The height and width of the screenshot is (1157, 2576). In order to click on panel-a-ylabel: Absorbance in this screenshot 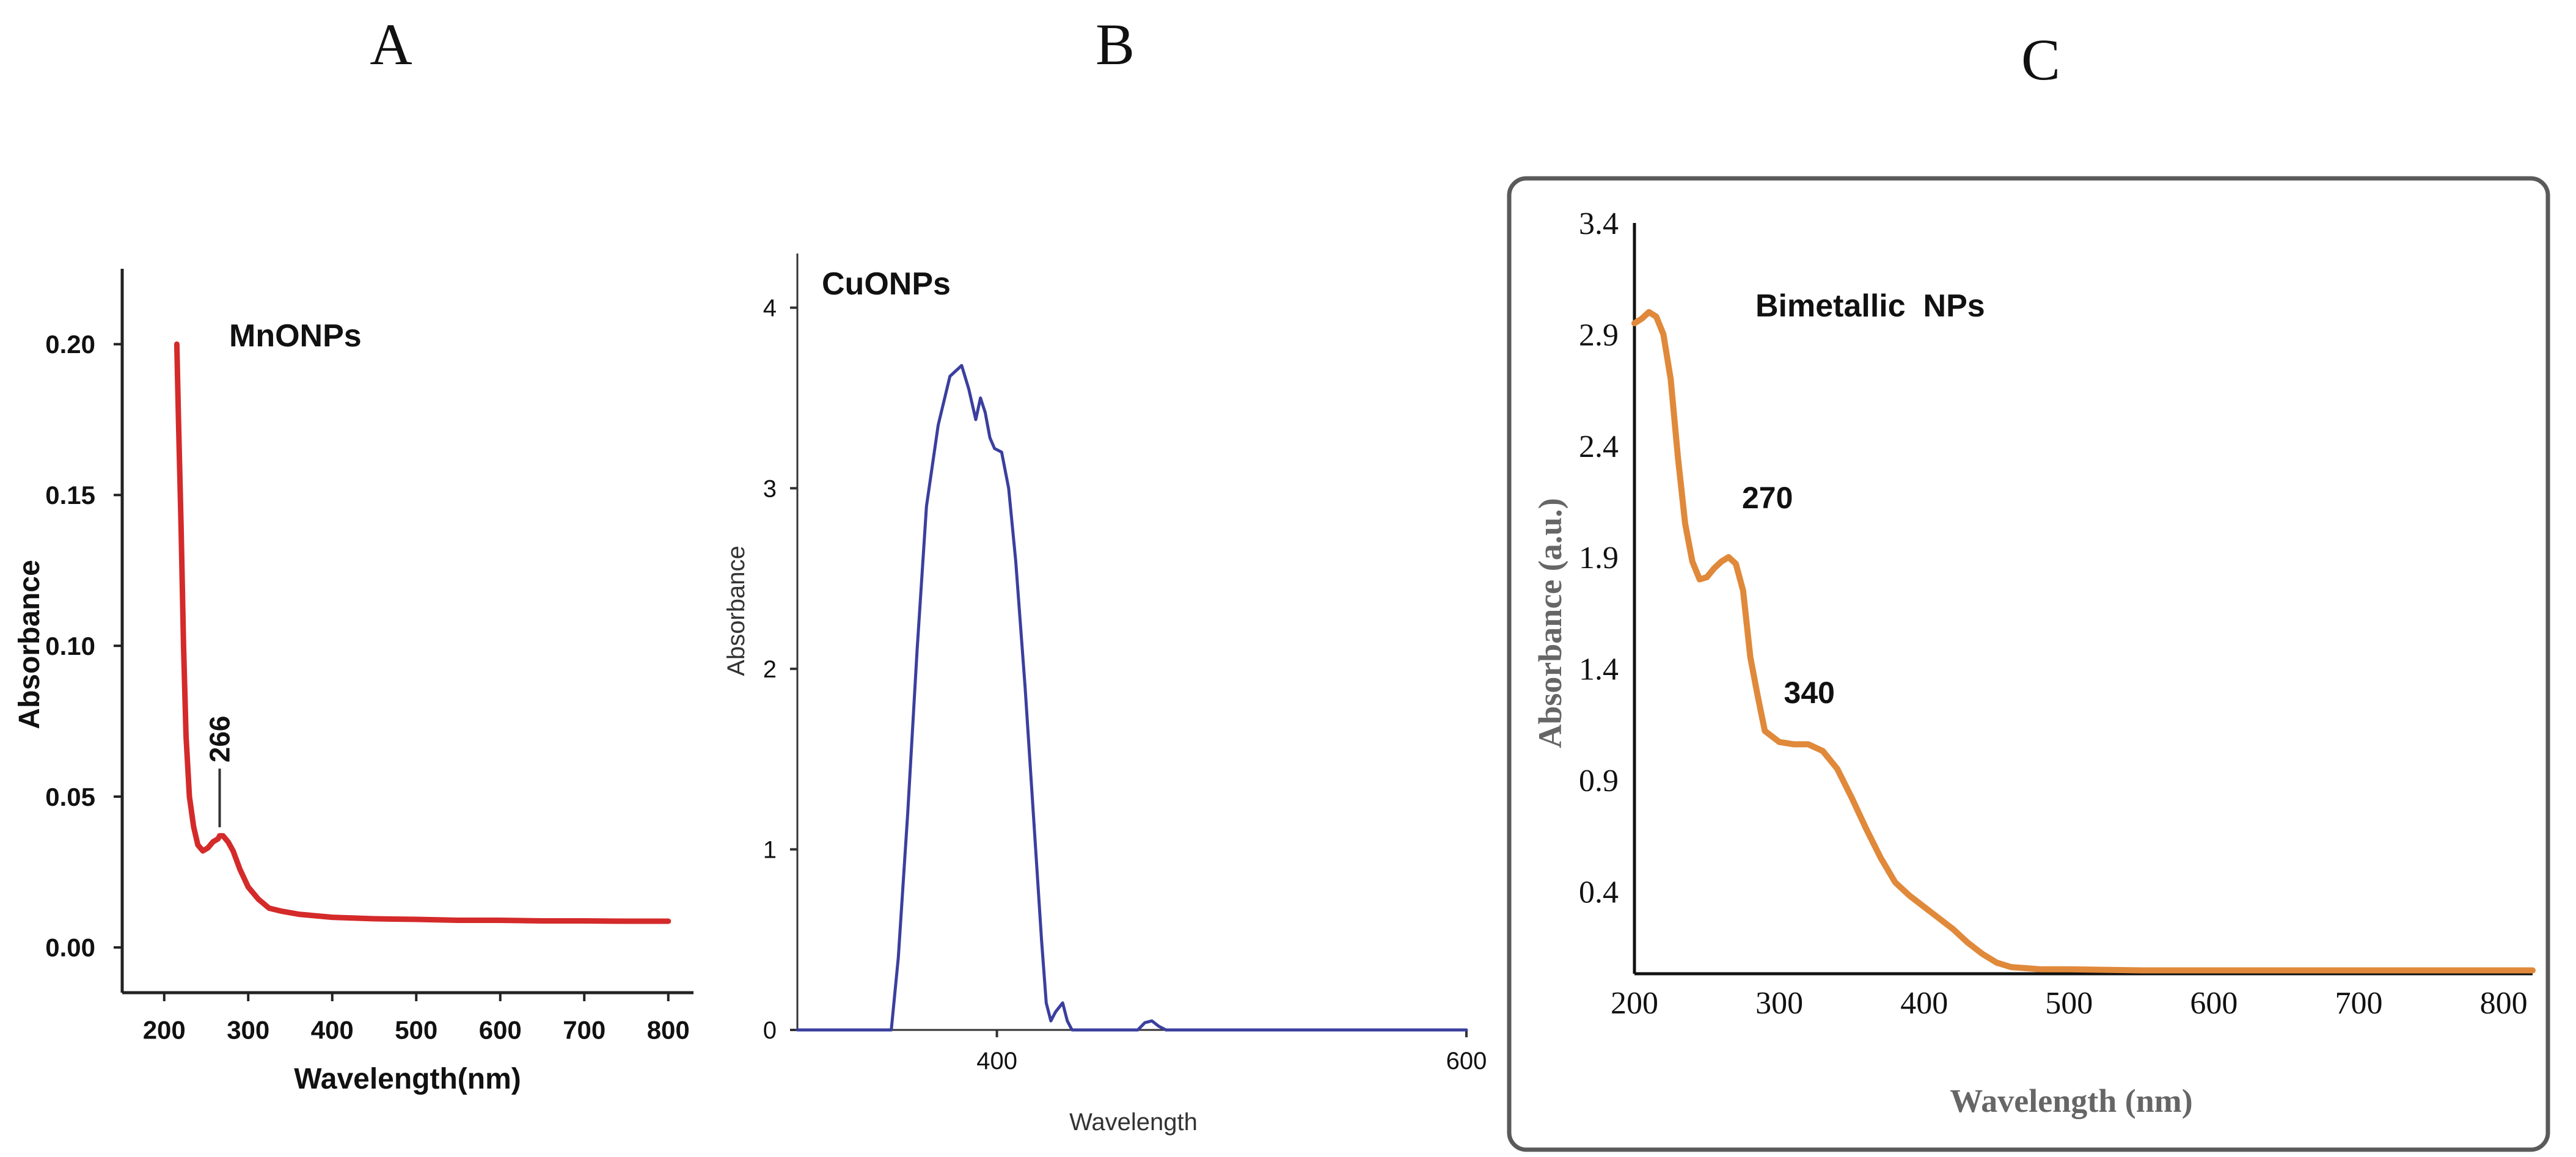, I will do `click(29, 644)`.